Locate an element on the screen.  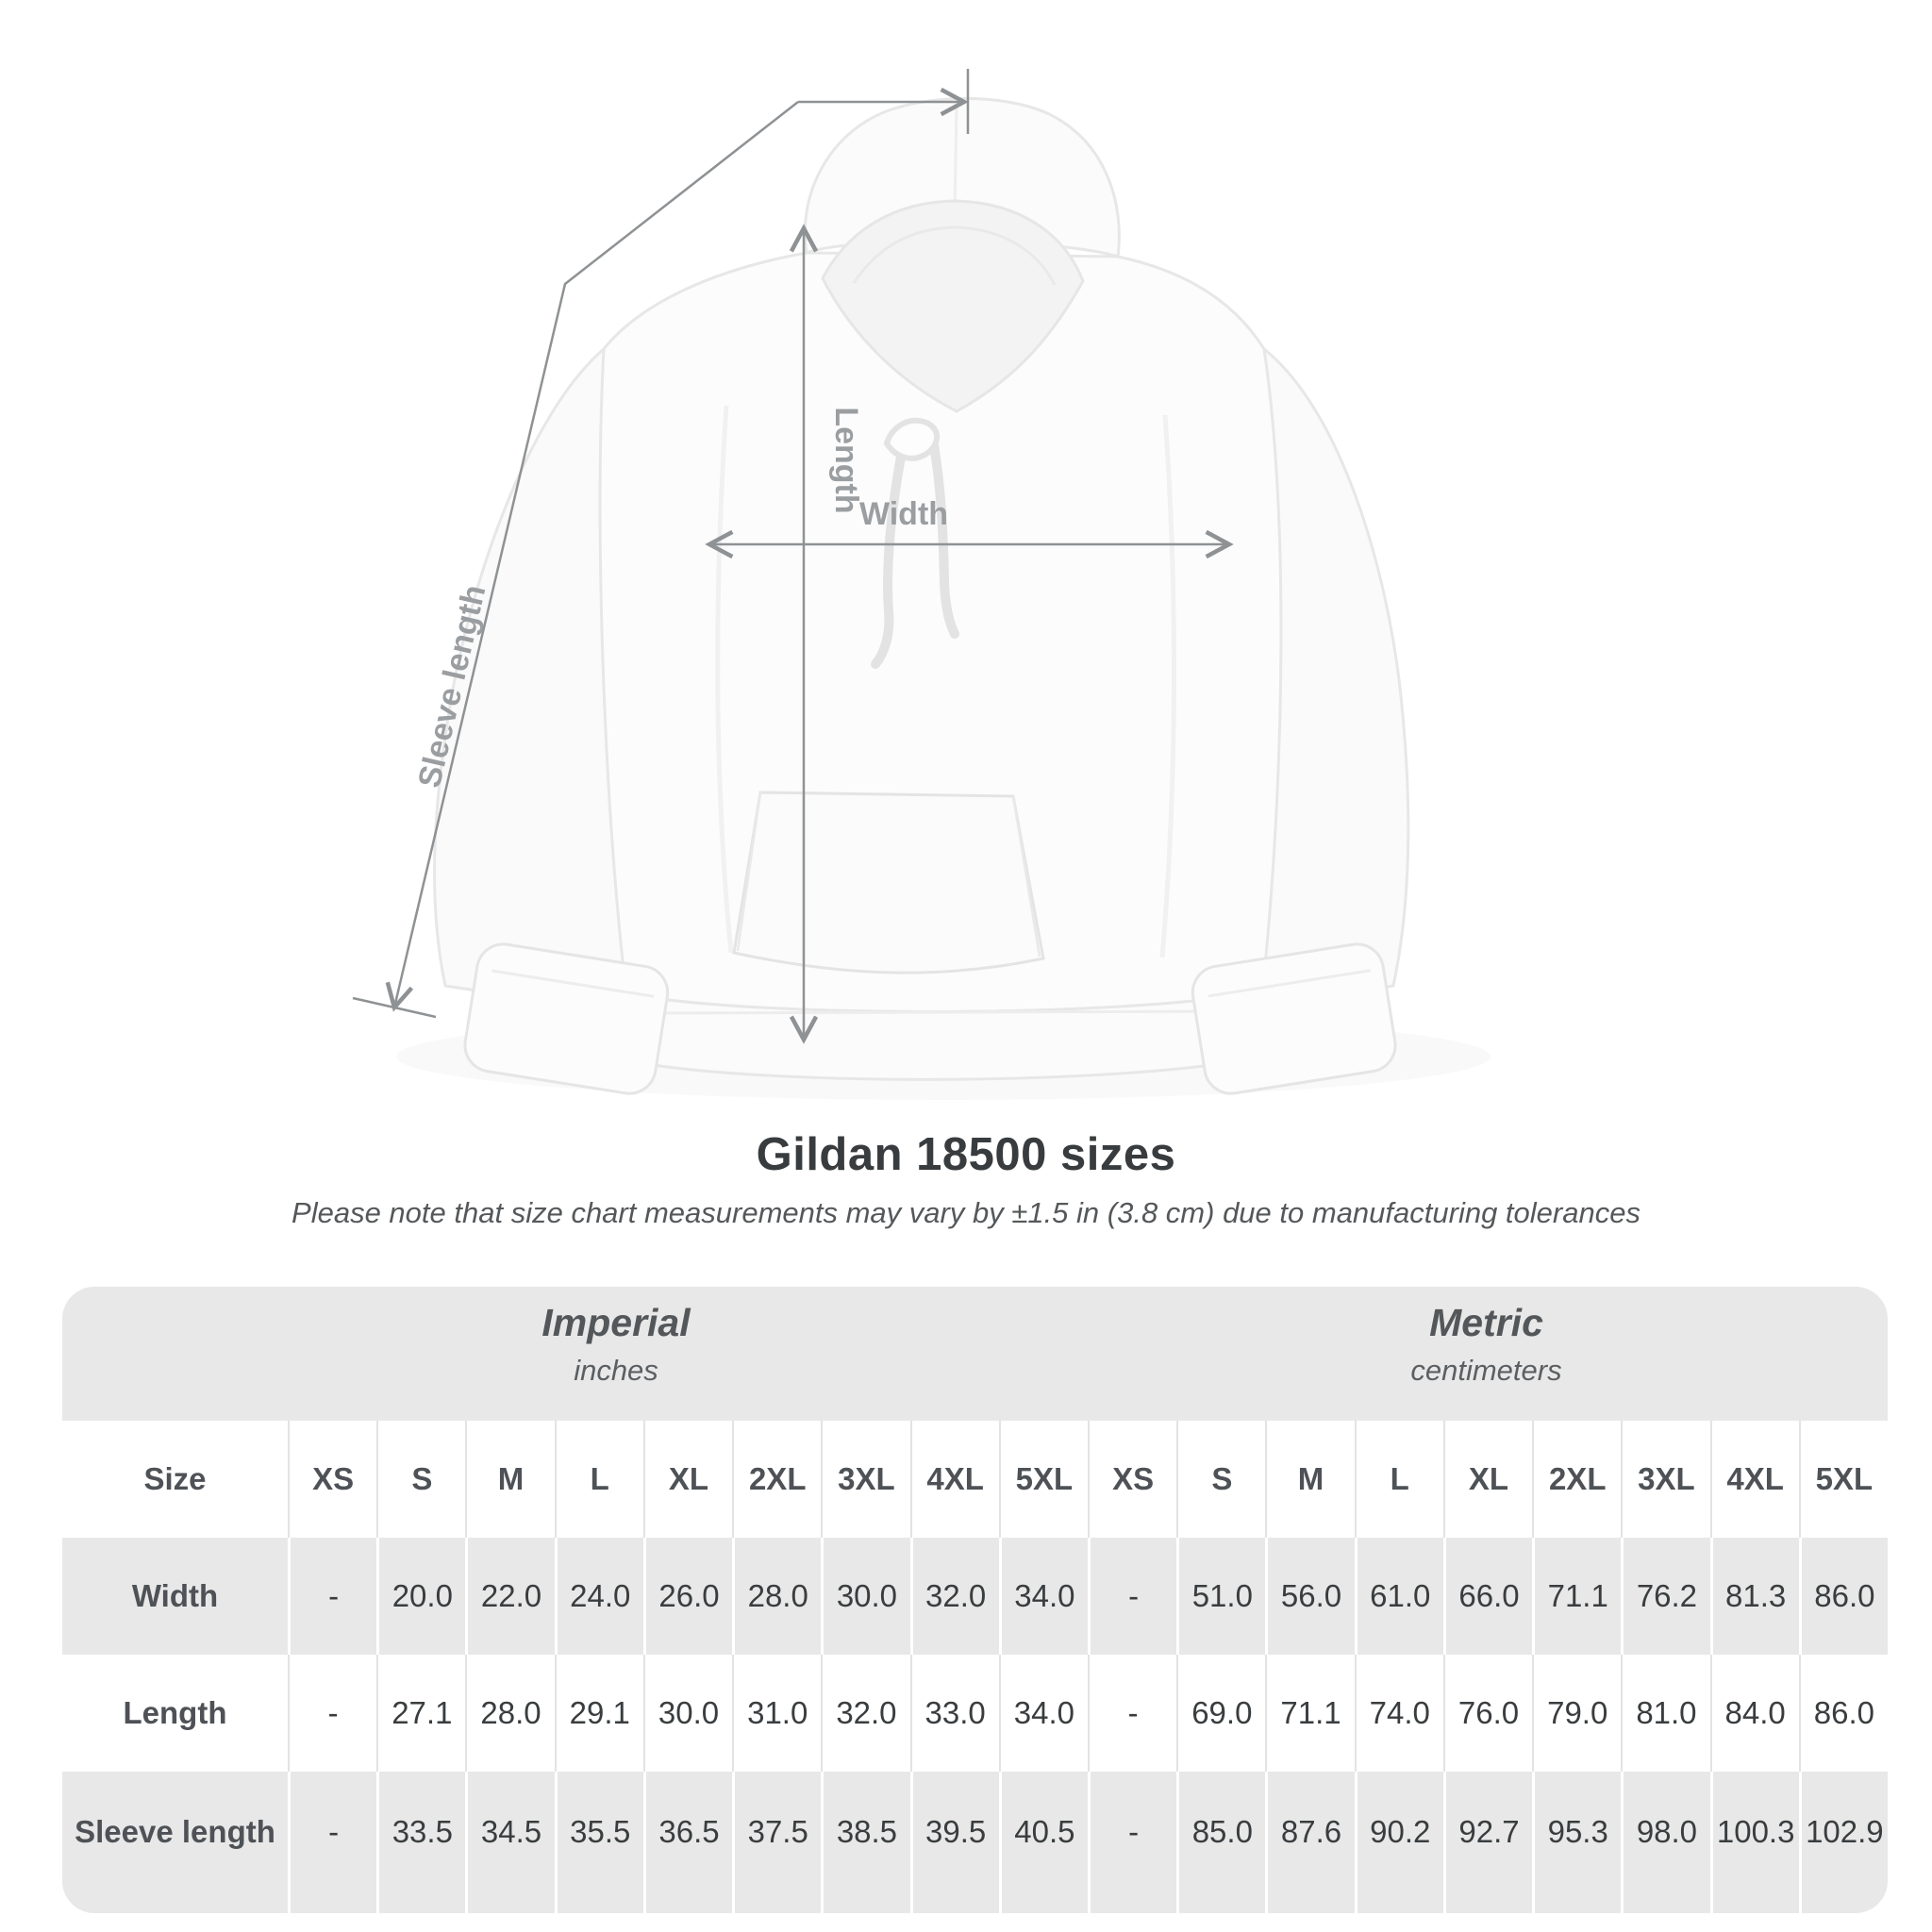
sleeve-value: 102.9 is located at coordinates (1843, 1843).